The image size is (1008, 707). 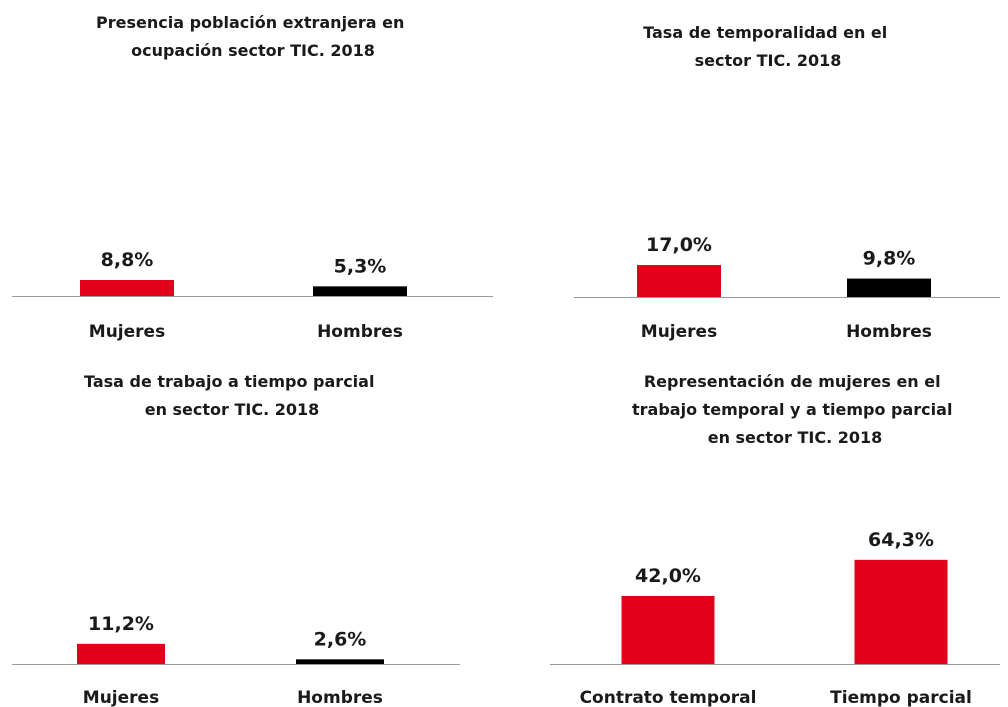 What do you see at coordinates (668, 576) in the screenshot?
I see `value-label: 42,0%` at bounding box center [668, 576].